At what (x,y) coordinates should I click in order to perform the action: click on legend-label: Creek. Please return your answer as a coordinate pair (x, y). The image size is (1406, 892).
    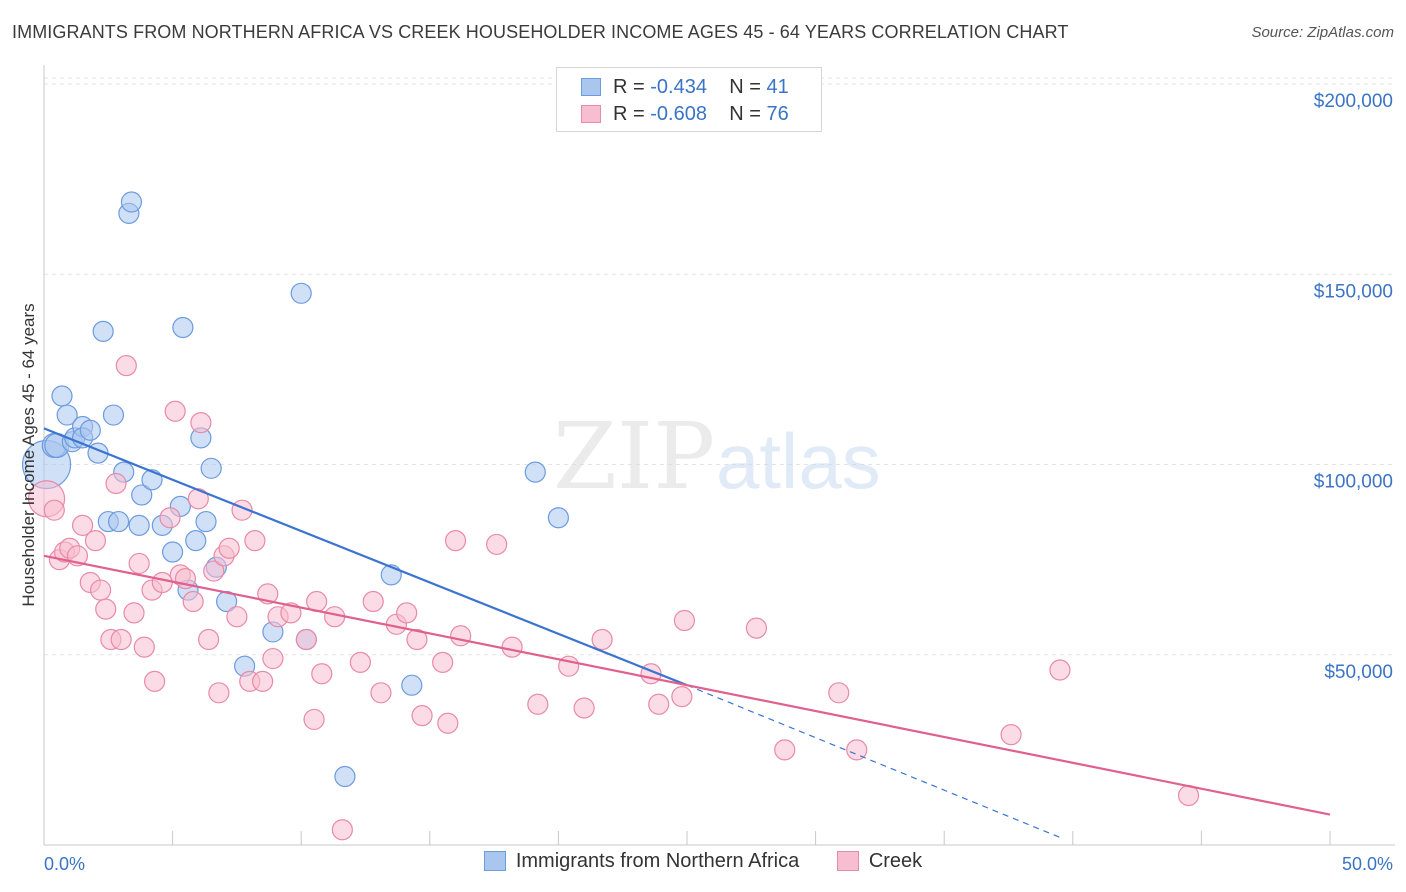
    Looking at the image, I should click on (895, 861).